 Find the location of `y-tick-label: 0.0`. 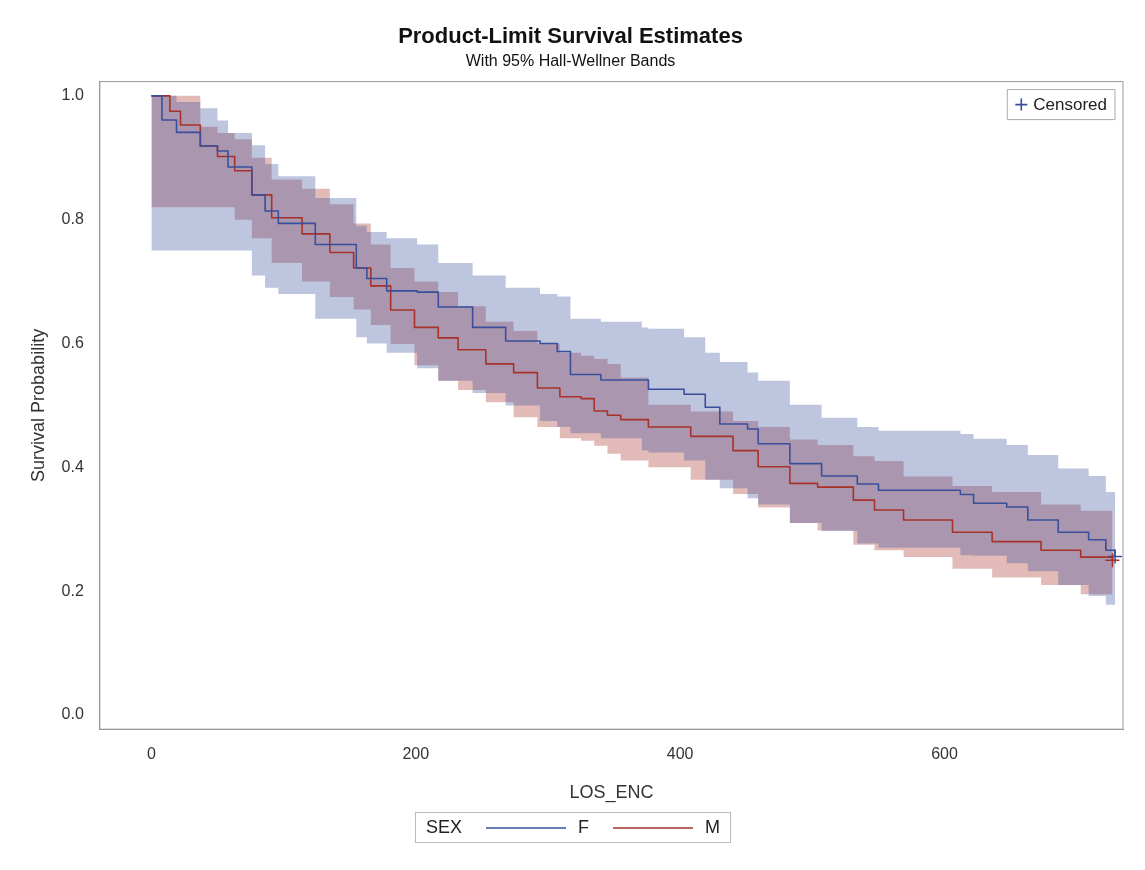

y-tick-label: 0.0 is located at coordinates (72, 714).